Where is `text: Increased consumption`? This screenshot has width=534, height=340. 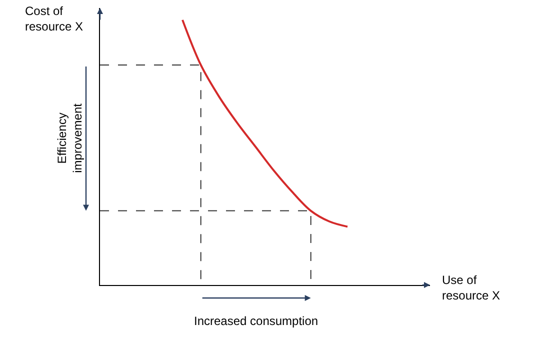
text: Increased consumption is located at coordinates (256, 321).